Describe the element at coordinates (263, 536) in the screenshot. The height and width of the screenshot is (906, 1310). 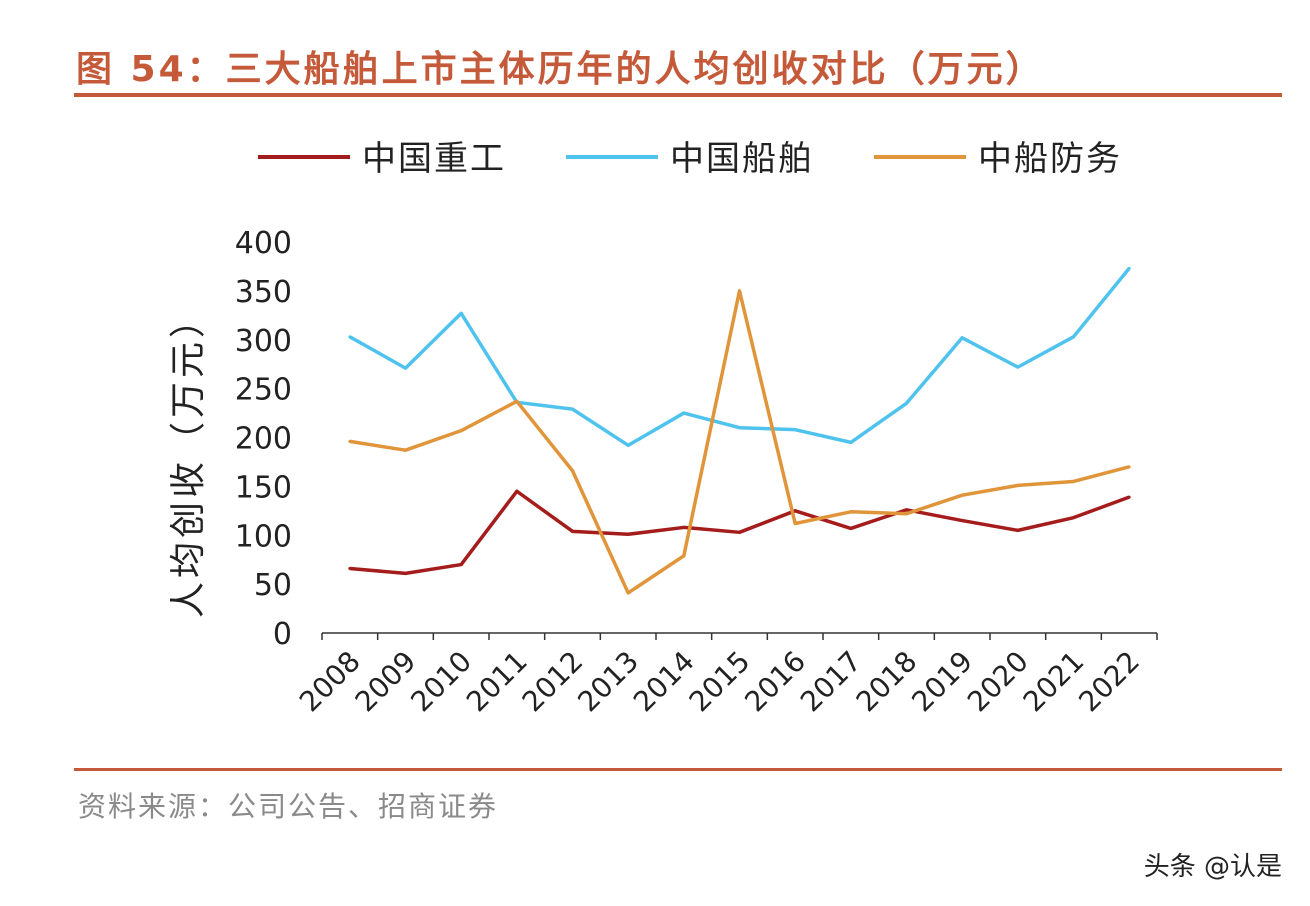
I see `y-tick-label: 100` at that location.